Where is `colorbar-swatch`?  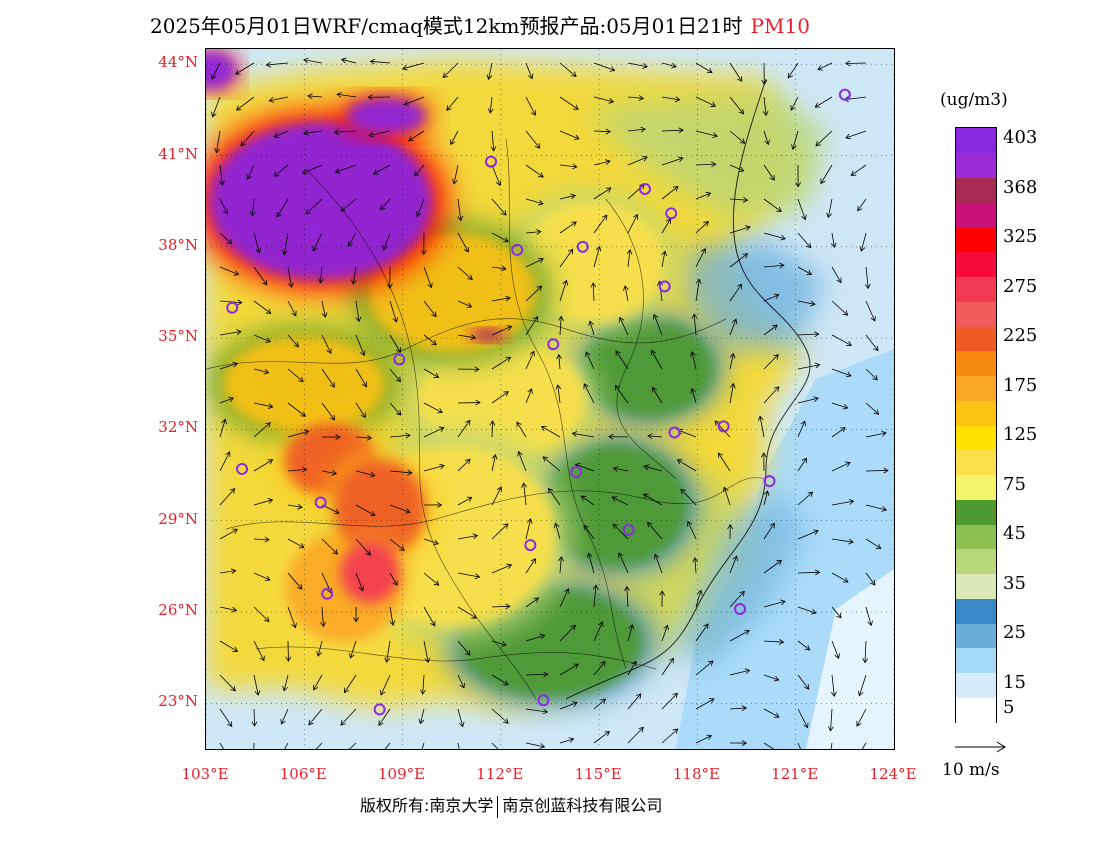
colorbar-swatch is located at coordinates (976, 561).